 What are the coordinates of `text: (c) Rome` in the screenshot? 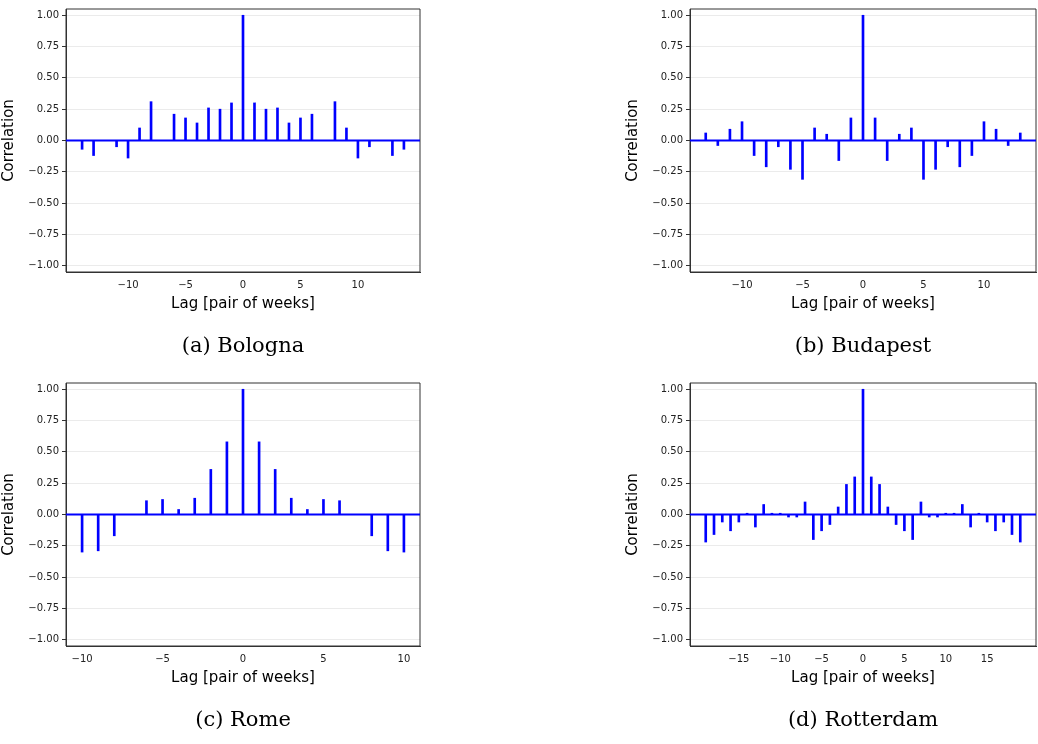 It's located at (243, 719).